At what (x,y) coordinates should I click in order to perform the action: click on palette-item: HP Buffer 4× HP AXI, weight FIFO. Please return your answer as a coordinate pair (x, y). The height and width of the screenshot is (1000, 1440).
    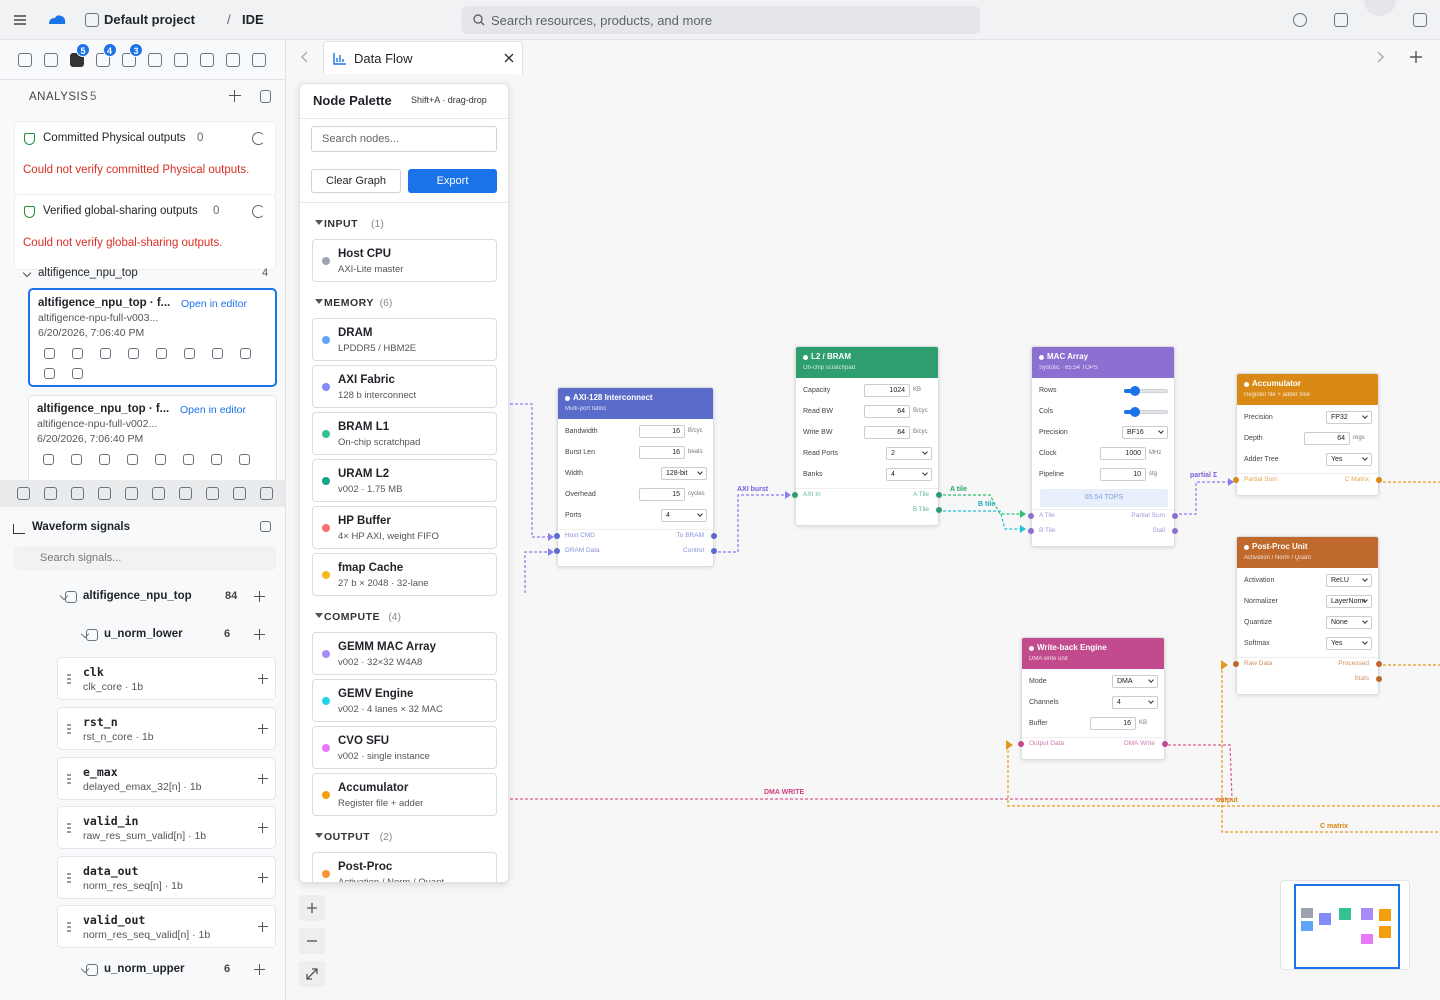
    Looking at the image, I should click on (404, 527).